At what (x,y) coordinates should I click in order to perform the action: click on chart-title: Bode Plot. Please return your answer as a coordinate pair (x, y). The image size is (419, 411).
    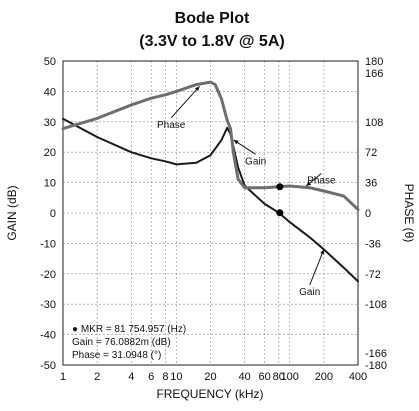
    Looking at the image, I should click on (212, 18).